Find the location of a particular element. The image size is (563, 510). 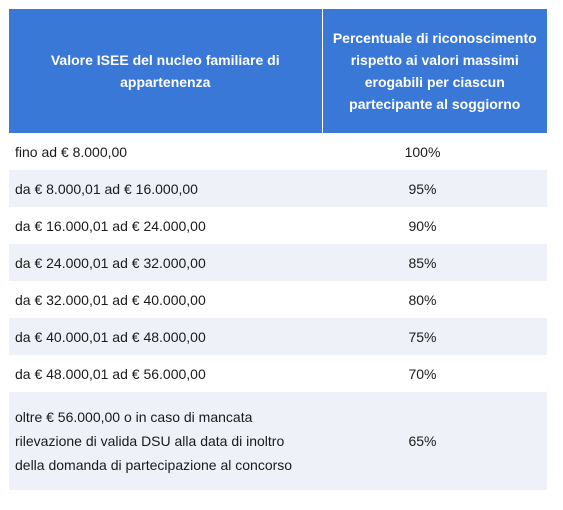

isee-range-cell: da € 8.000,01 ad € 16.000,00 is located at coordinates (165, 188).